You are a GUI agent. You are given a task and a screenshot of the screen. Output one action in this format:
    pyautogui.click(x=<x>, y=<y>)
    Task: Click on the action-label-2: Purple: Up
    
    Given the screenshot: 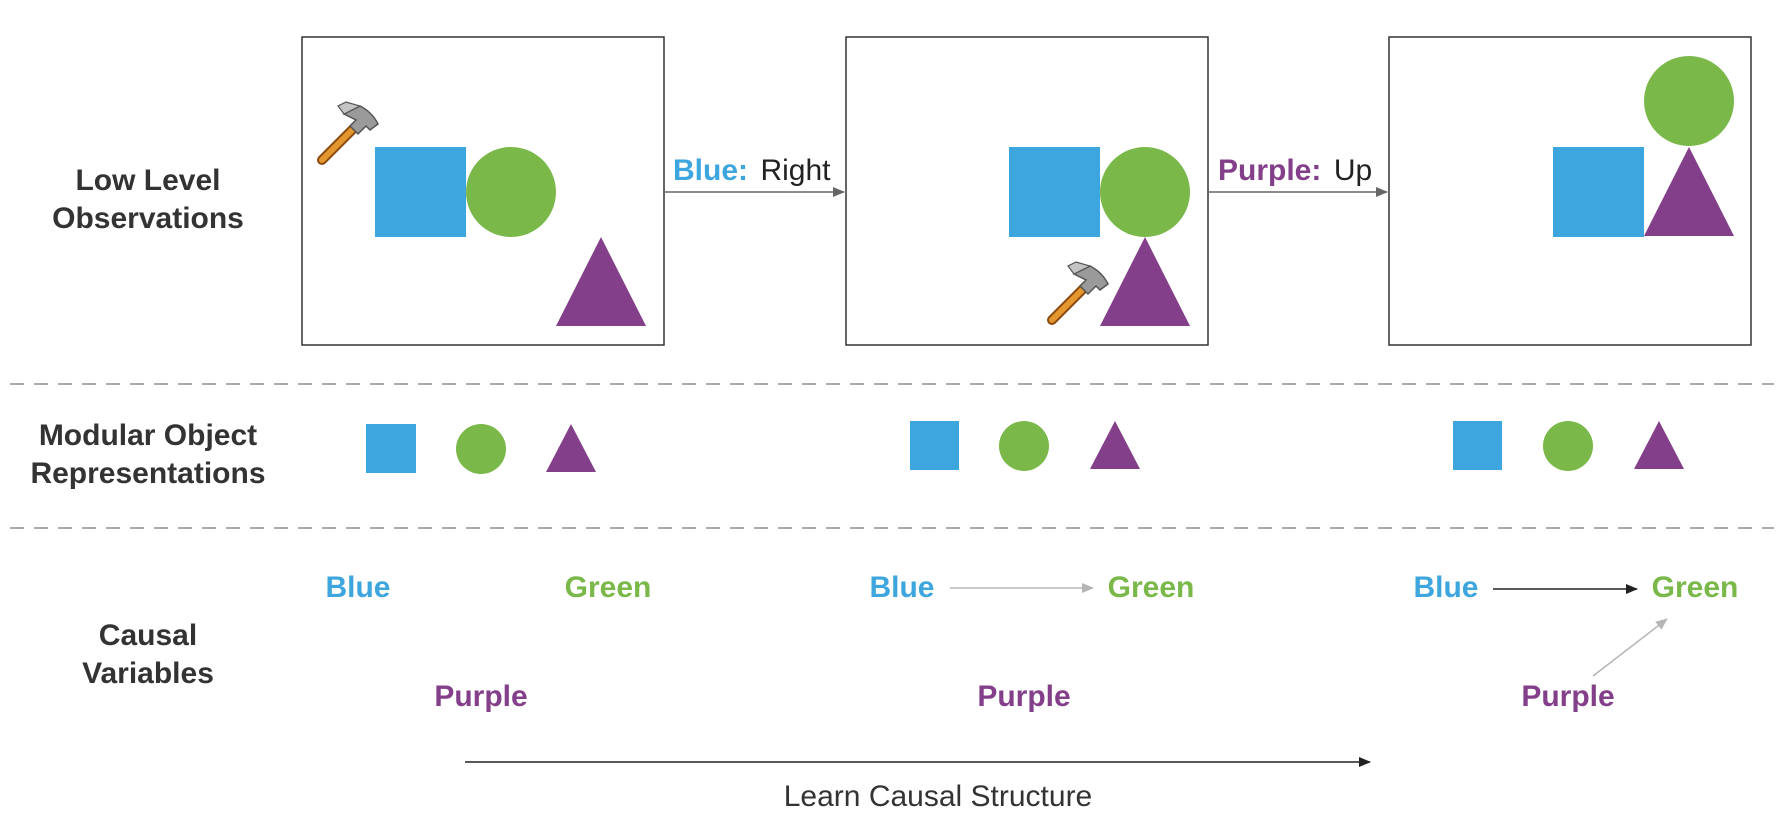 What is the action you would take?
    pyautogui.click(x=1295, y=170)
    